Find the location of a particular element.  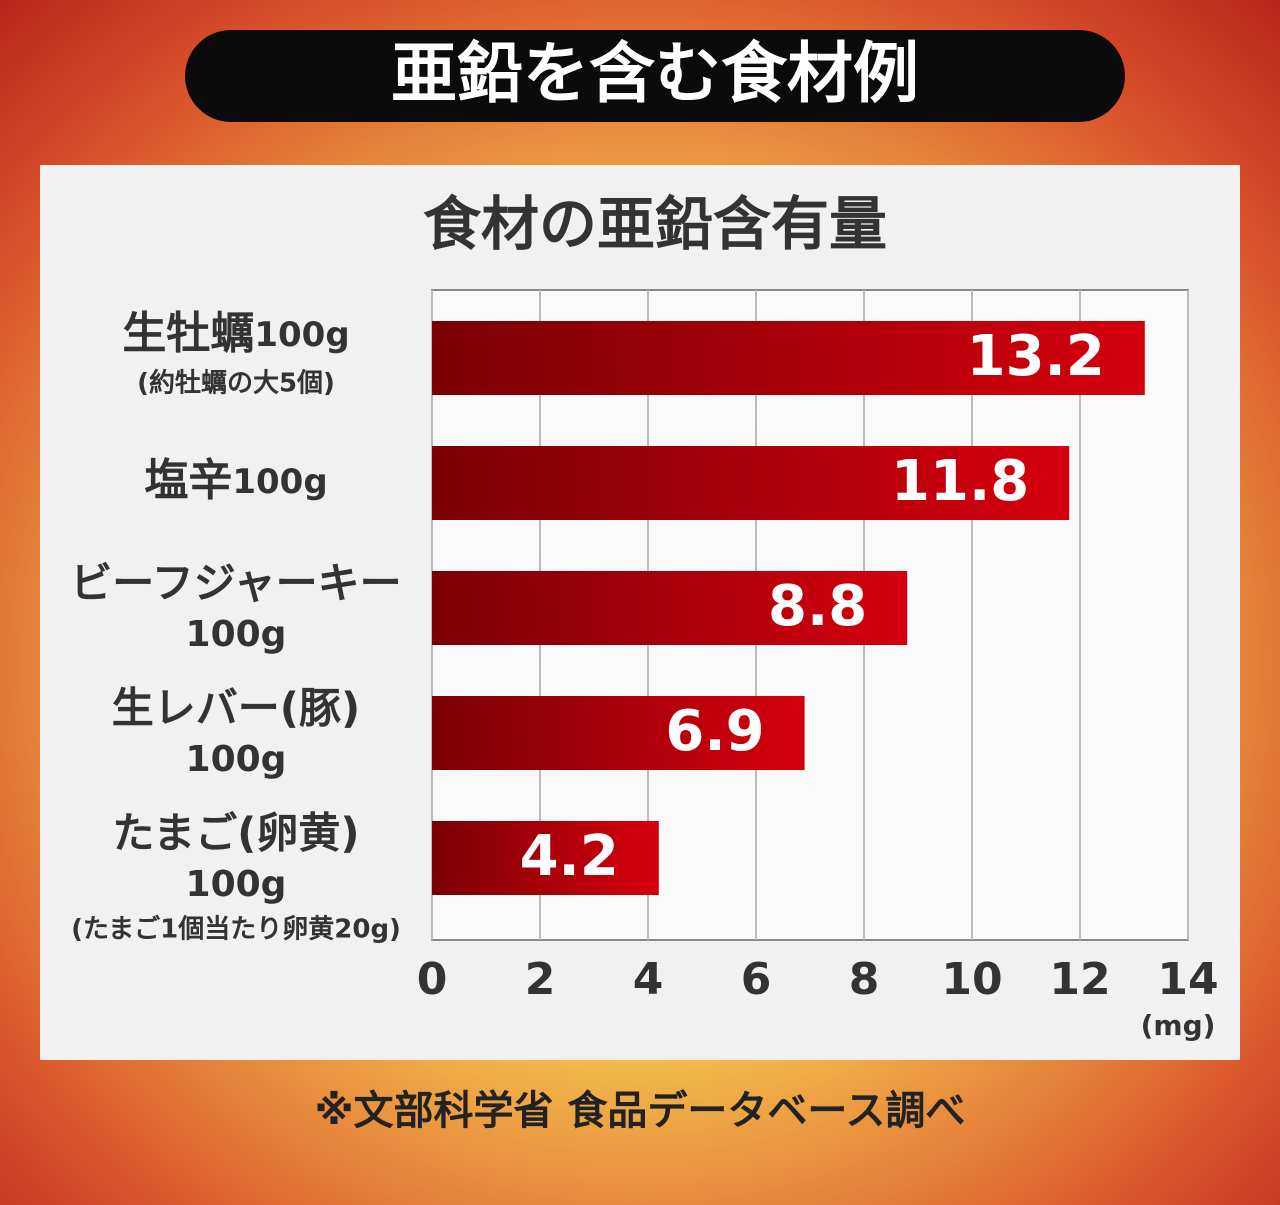

x-tick-label: 0 is located at coordinates (432, 979).